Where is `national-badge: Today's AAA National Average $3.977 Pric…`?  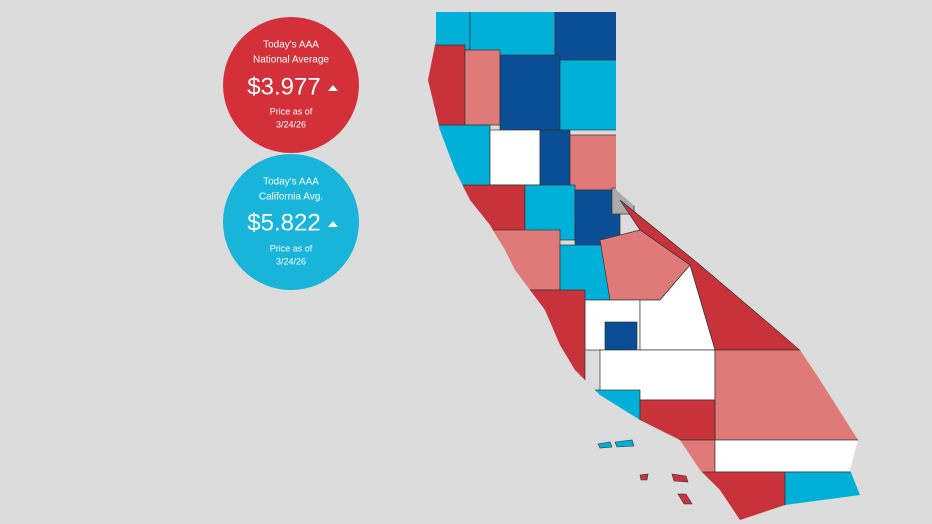 national-badge: Today's AAA National Average $3.977 Pric… is located at coordinates (291, 85).